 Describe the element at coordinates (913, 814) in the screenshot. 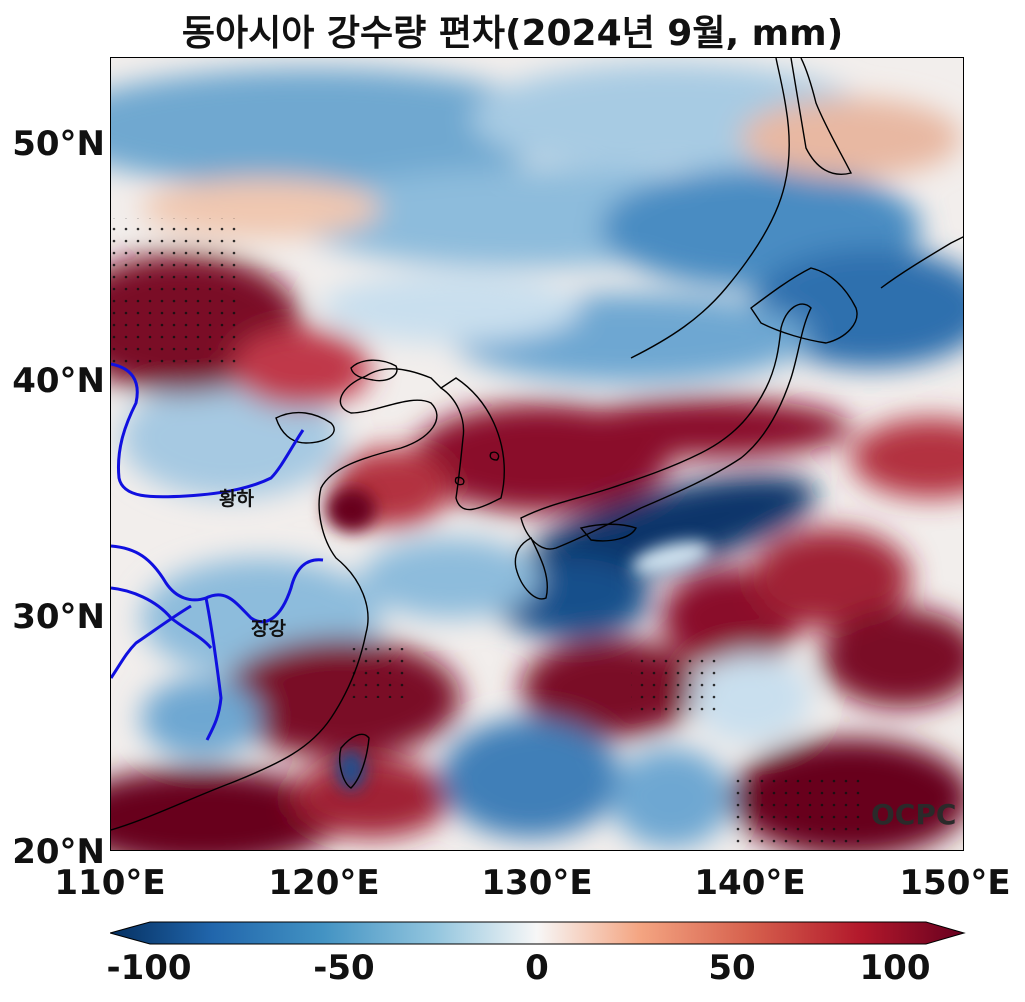

I see `ocpc-logo: OCPC` at that location.